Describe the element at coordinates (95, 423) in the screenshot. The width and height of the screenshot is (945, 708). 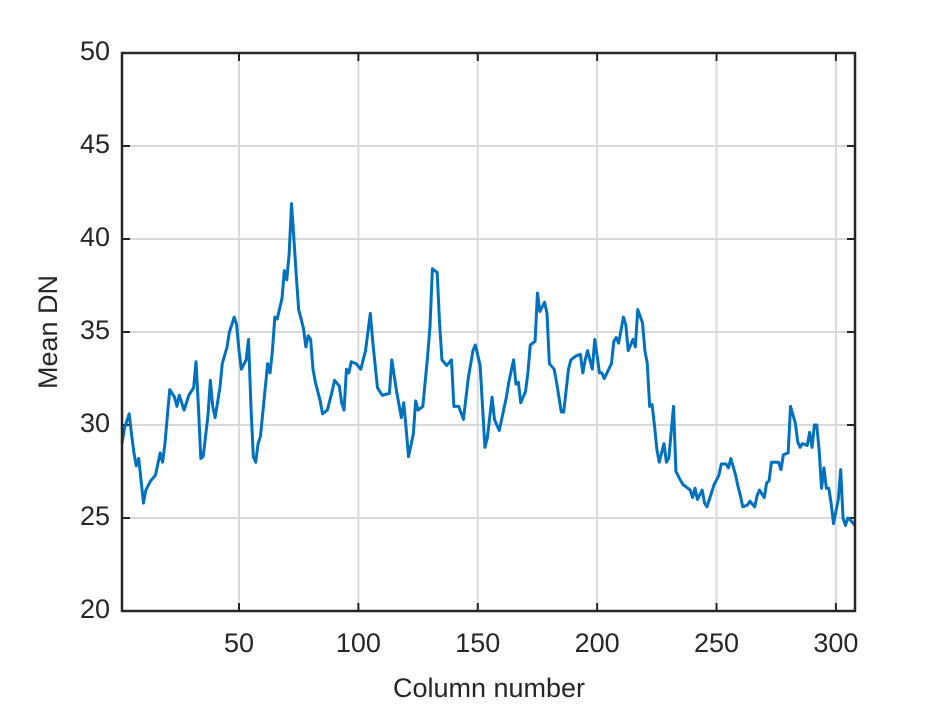
I see `y-tick-label: 30` at that location.